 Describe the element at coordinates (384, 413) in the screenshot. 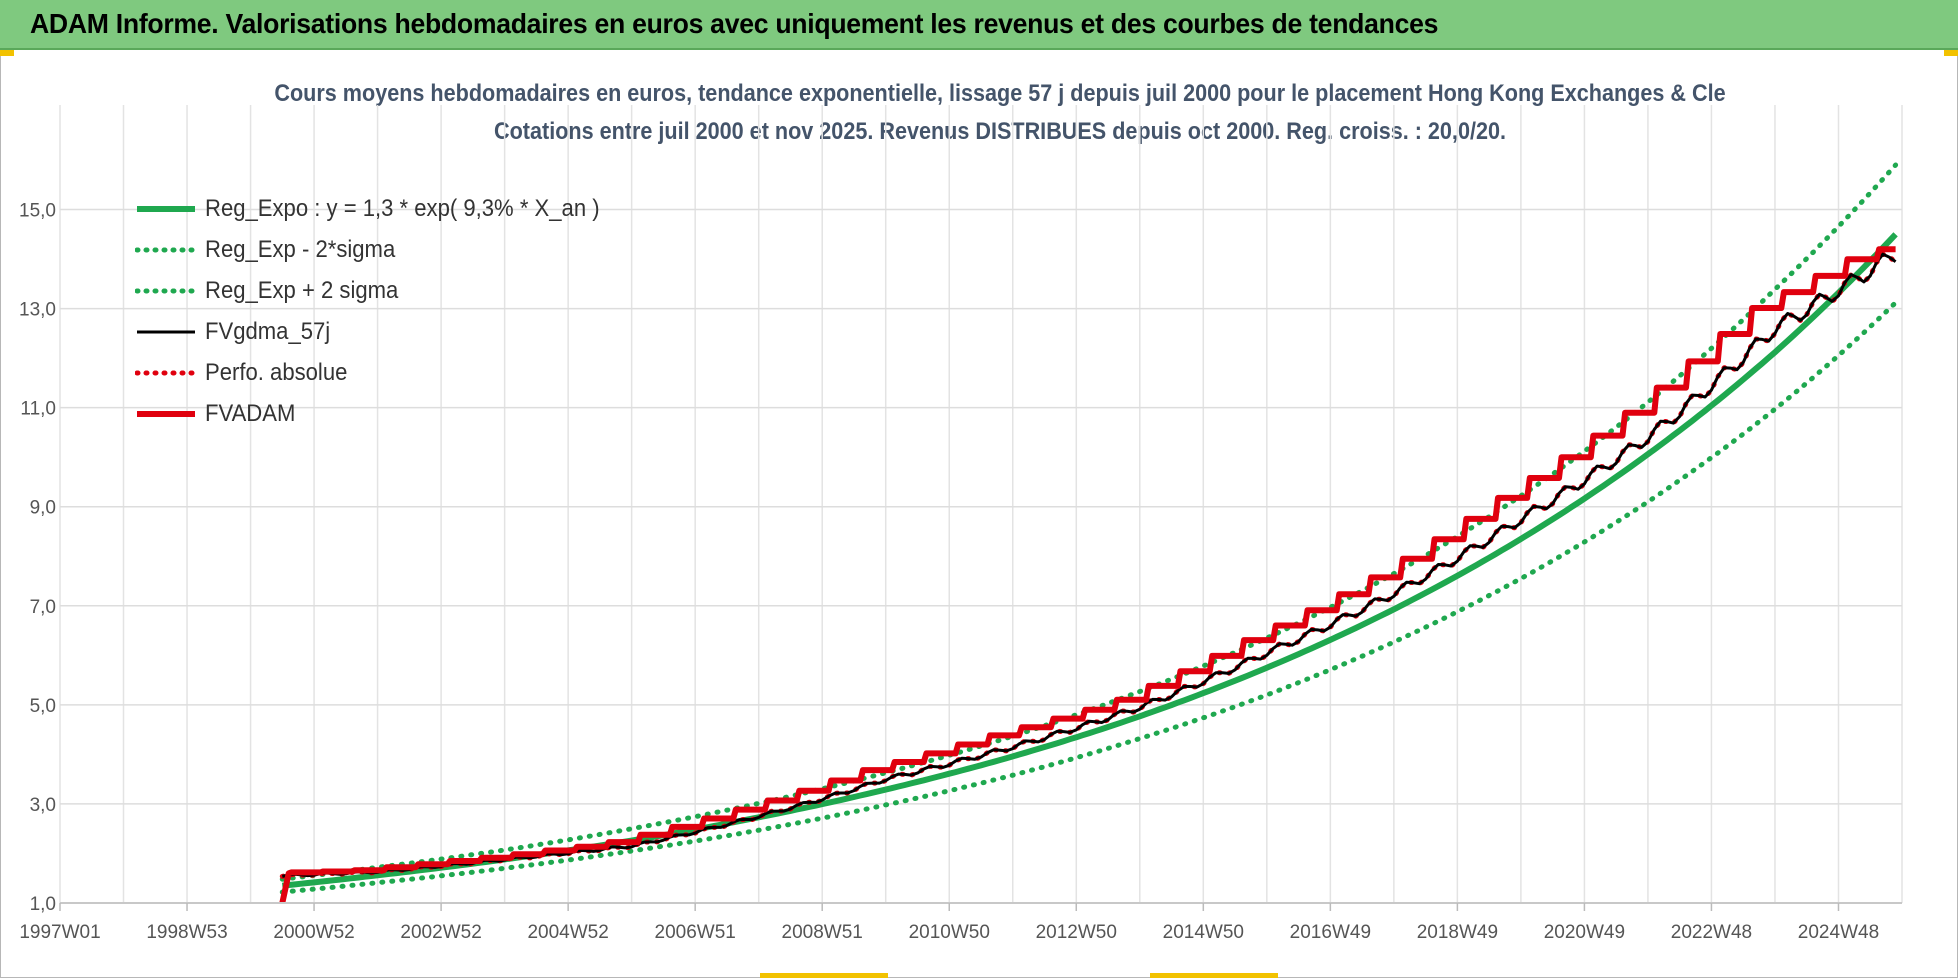

I see `legend-item: FVADAM` at that location.